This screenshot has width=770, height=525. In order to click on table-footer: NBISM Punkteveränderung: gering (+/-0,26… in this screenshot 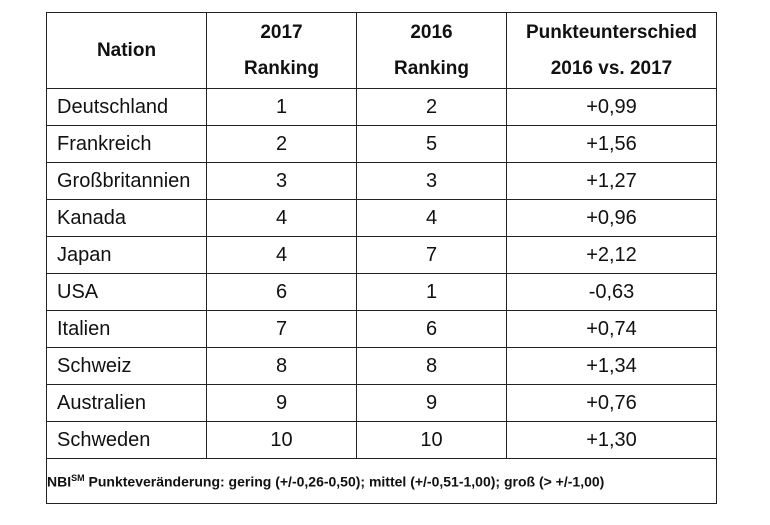, I will do `click(381, 481)`.